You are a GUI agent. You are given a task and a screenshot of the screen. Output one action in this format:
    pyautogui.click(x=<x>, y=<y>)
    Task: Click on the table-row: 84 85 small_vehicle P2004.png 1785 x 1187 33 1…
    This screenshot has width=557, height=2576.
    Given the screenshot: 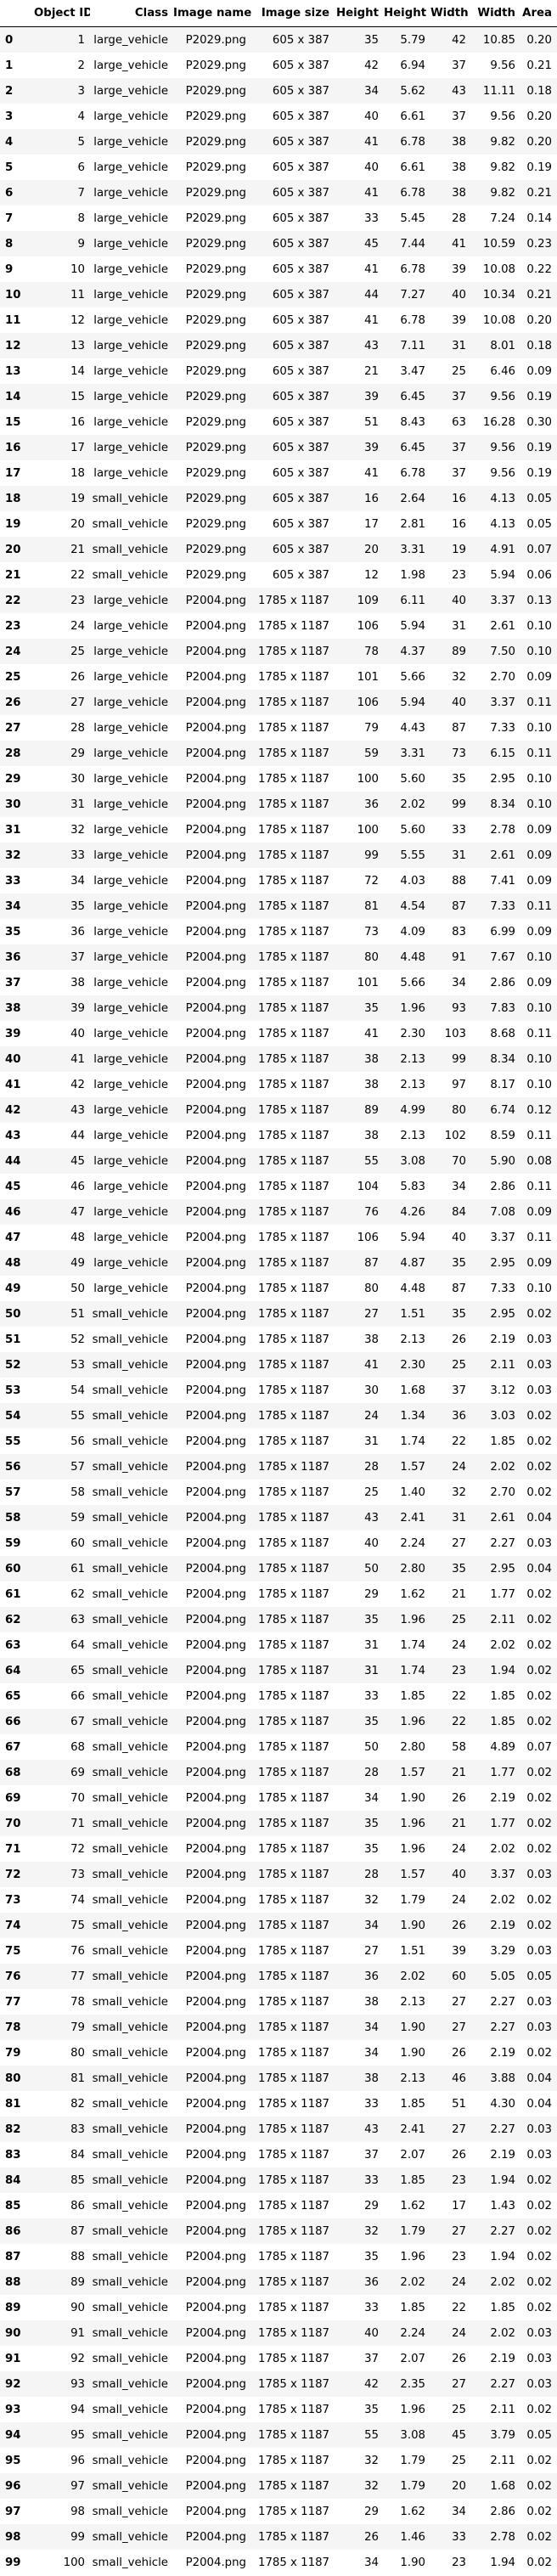 What is the action you would take?
    pyautogui.click(x=278, y=2180)
    